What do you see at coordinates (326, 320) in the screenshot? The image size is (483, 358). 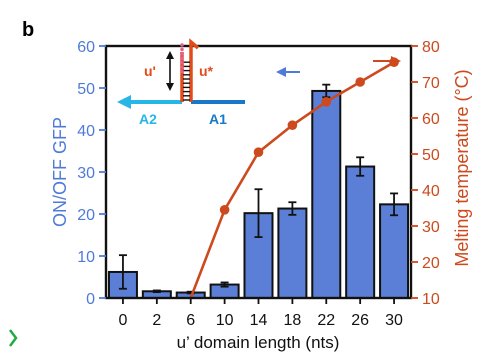 I see `x-tick-label-22: 22` at bounding box center [326, 320].